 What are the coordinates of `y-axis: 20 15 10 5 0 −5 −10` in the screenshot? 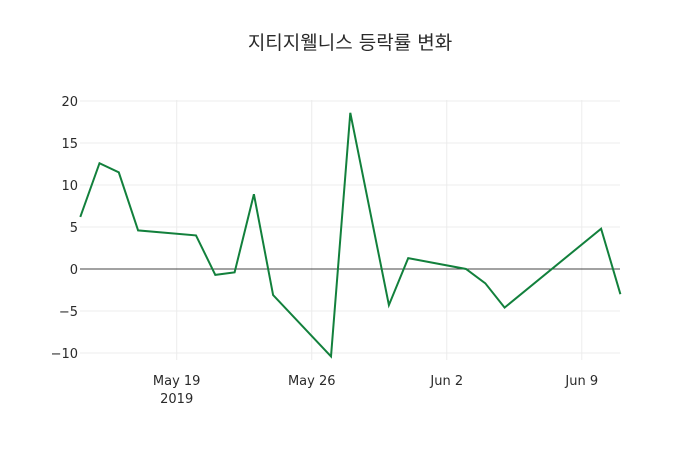 It's located at (64, 228).